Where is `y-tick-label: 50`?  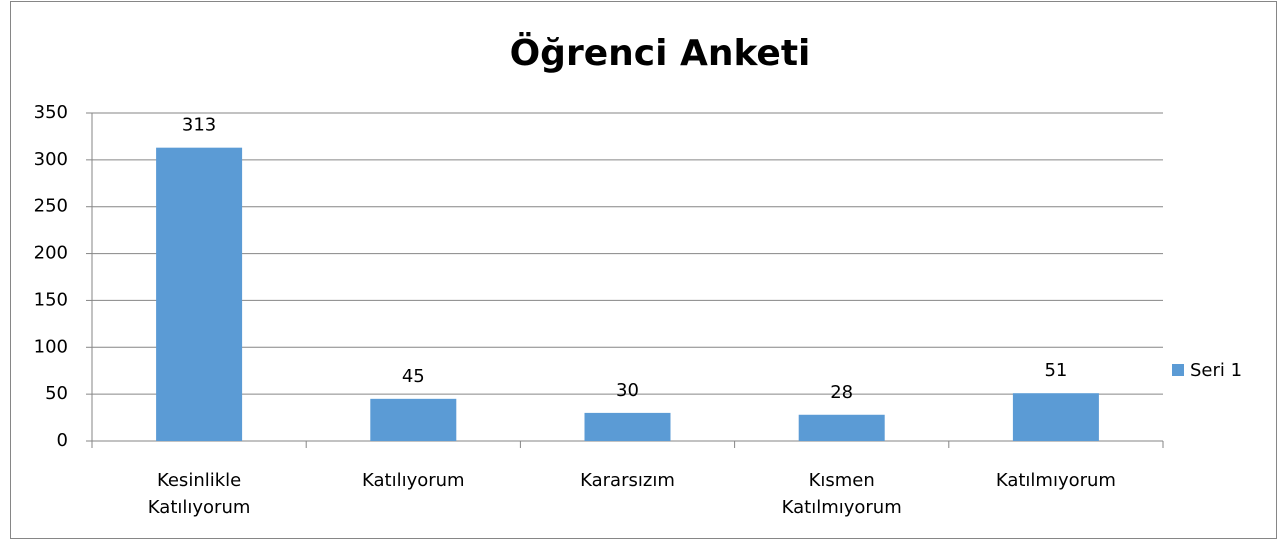
y-tick-label: 50 is located at coordinates (56, 393).